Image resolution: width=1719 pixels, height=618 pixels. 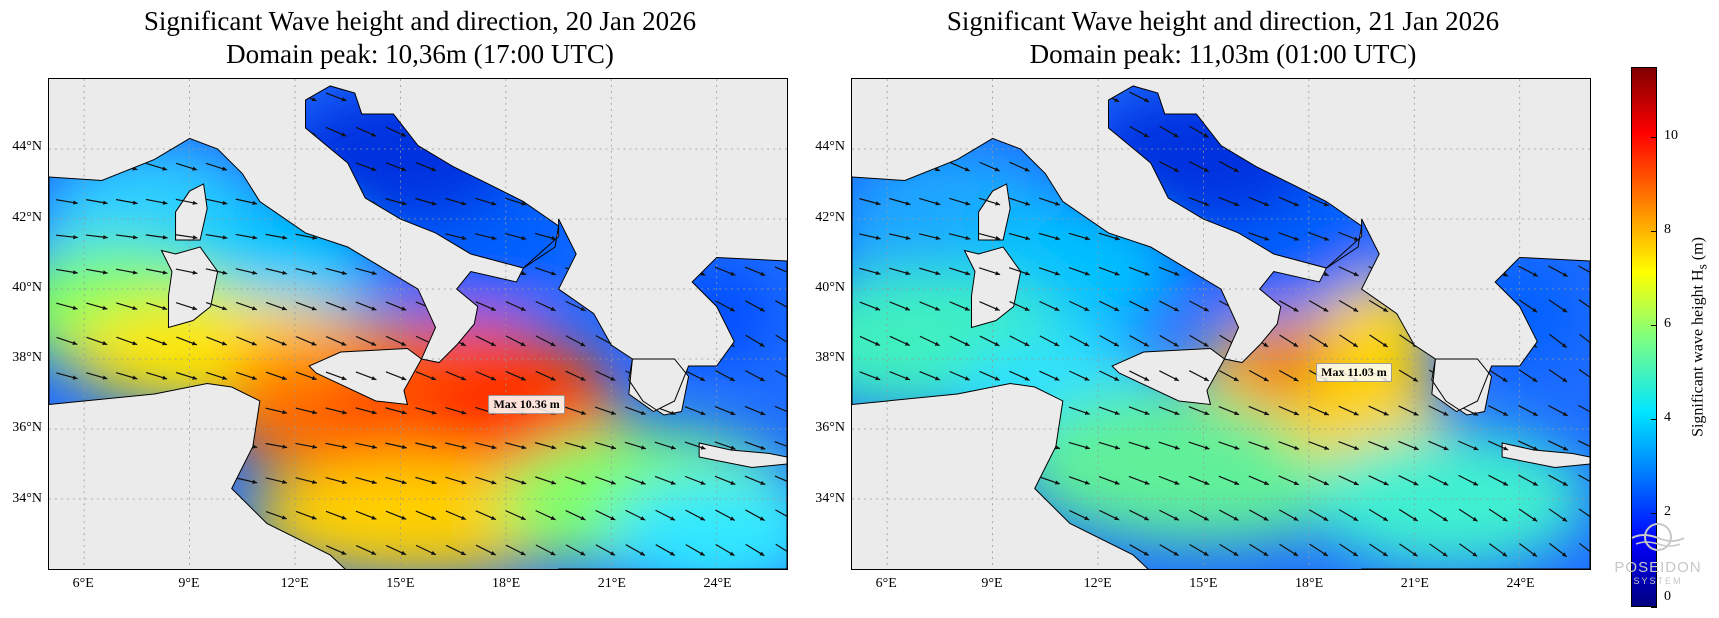 I want to click on colorbar-label-text: Significant wave height H, so click(x=1698, y=353).